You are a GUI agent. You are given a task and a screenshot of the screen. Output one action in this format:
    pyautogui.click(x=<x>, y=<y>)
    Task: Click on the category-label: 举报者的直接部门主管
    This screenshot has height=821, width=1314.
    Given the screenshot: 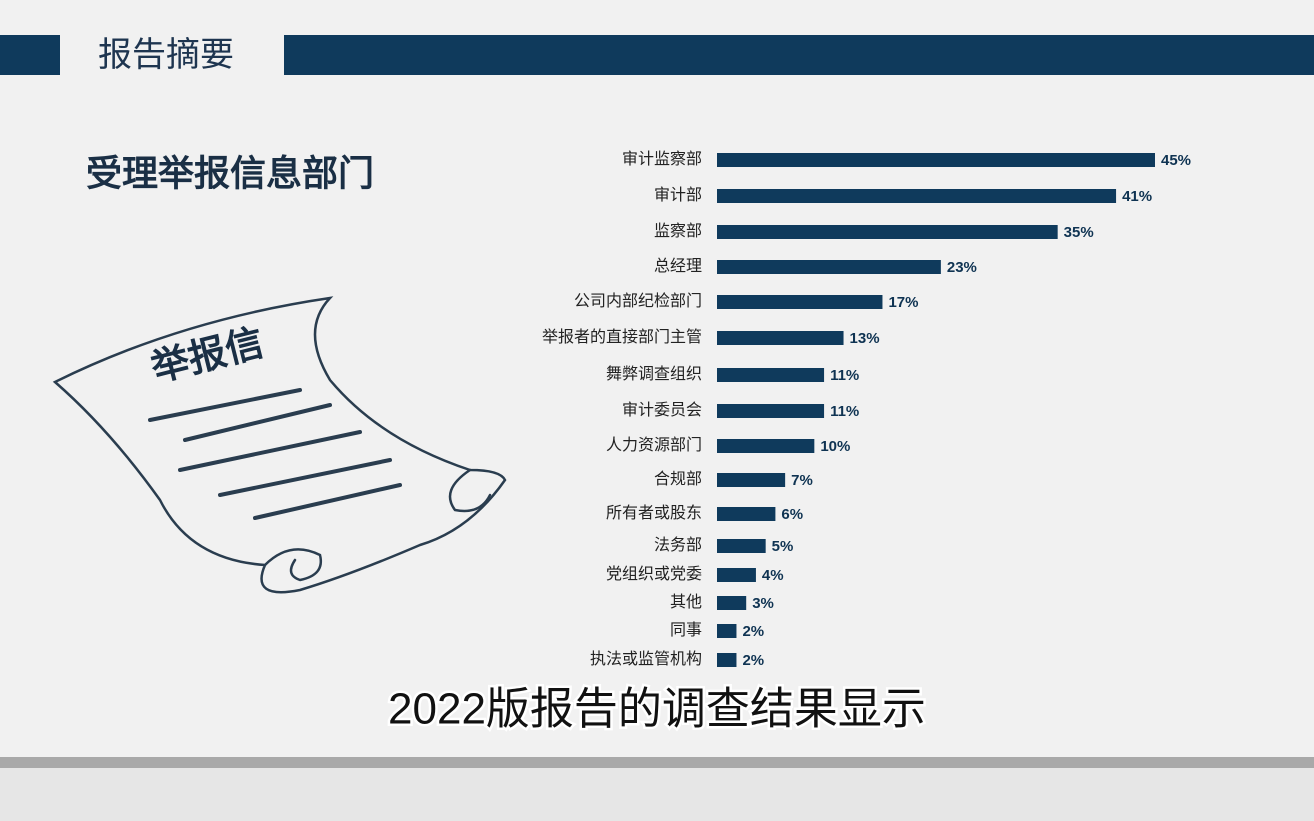 What is the action you would take?
    pyautogui.click(x=622, y=337)
    